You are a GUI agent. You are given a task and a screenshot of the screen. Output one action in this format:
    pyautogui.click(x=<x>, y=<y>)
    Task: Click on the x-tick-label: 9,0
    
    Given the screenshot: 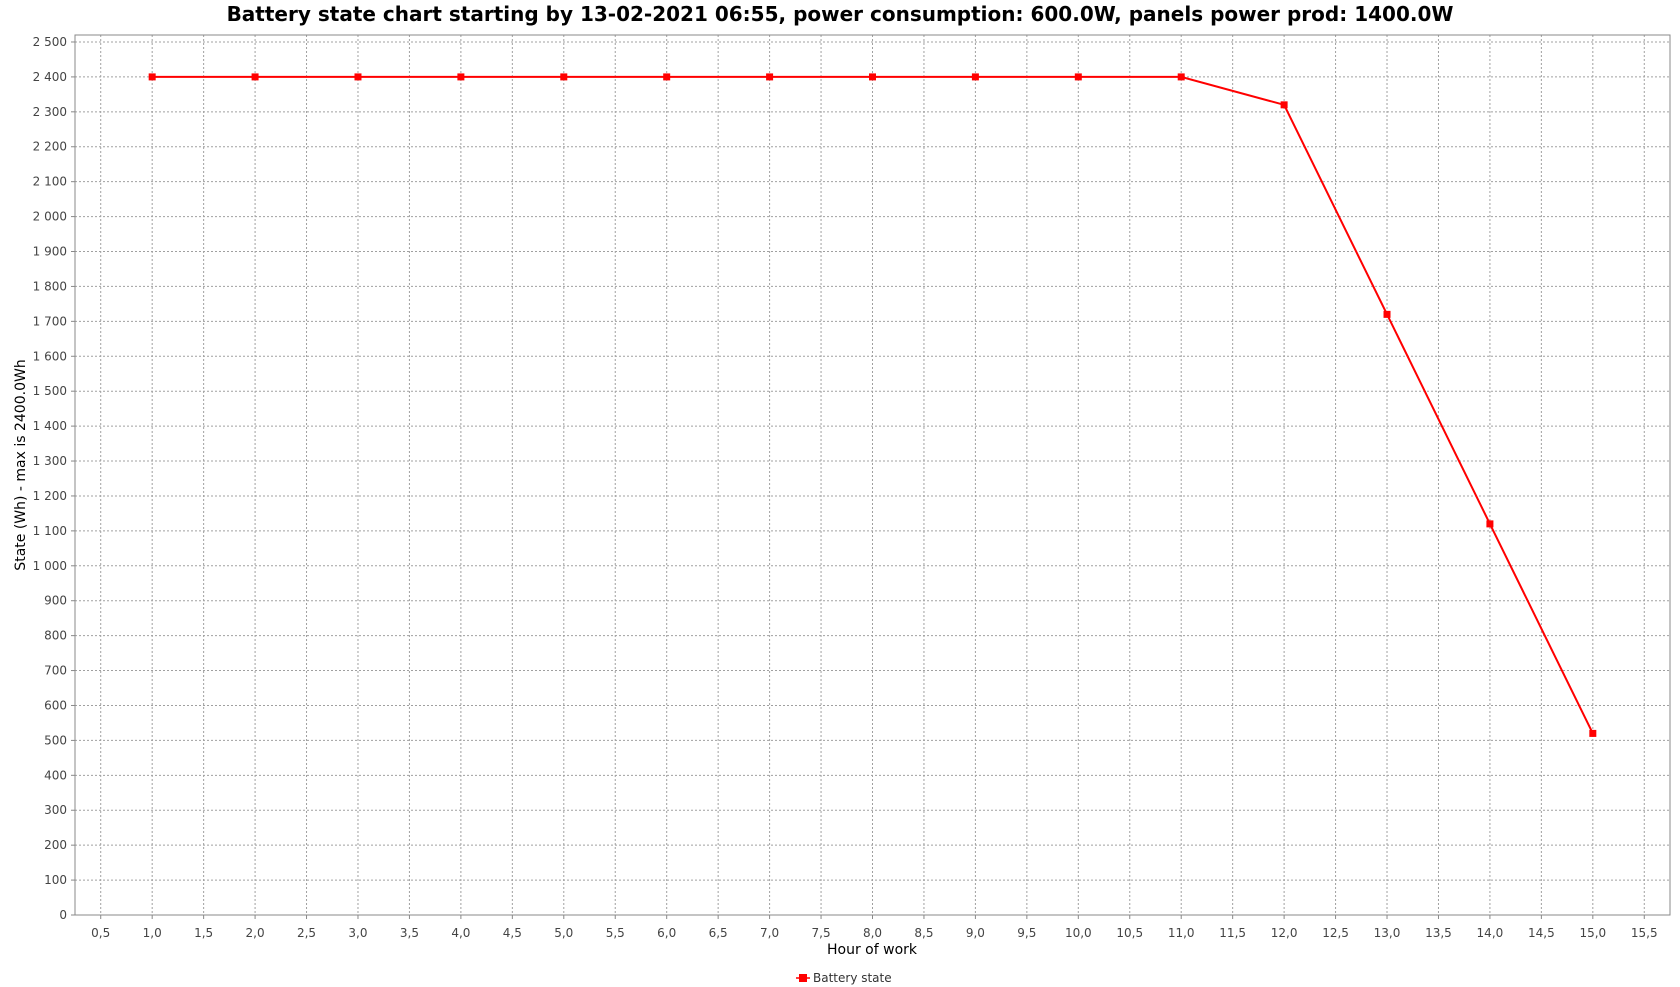 What is the action you would take?
    pyautogui.click(x=975, y=933)
    